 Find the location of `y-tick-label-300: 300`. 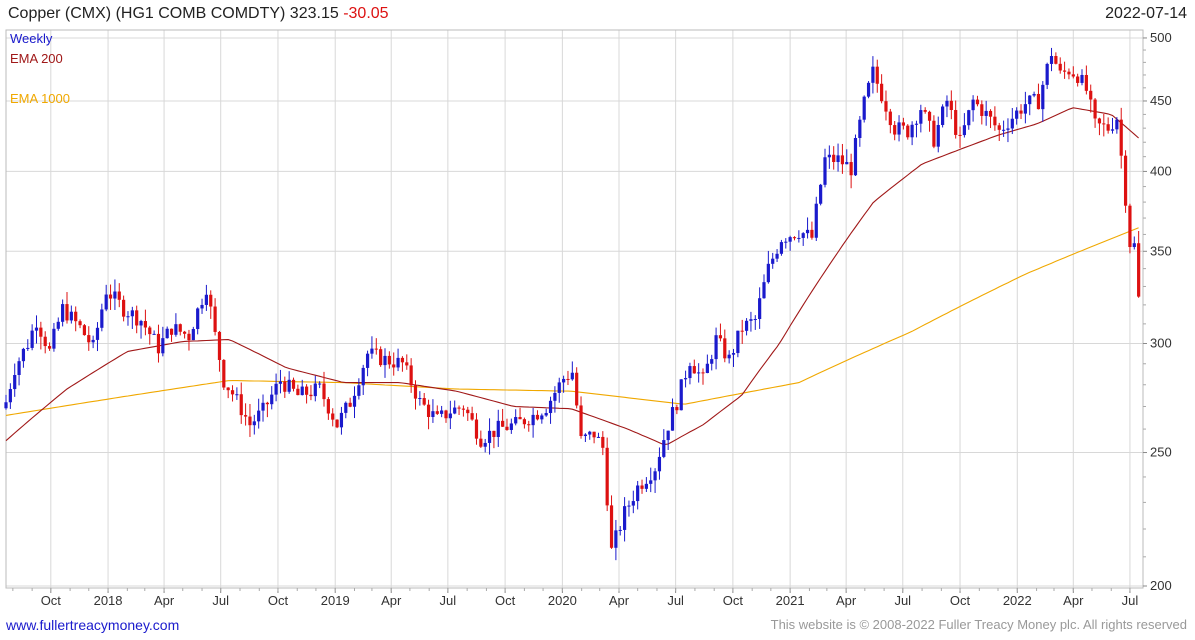

y-tick-label-300: 300 is located at coordinates (1161, 342).